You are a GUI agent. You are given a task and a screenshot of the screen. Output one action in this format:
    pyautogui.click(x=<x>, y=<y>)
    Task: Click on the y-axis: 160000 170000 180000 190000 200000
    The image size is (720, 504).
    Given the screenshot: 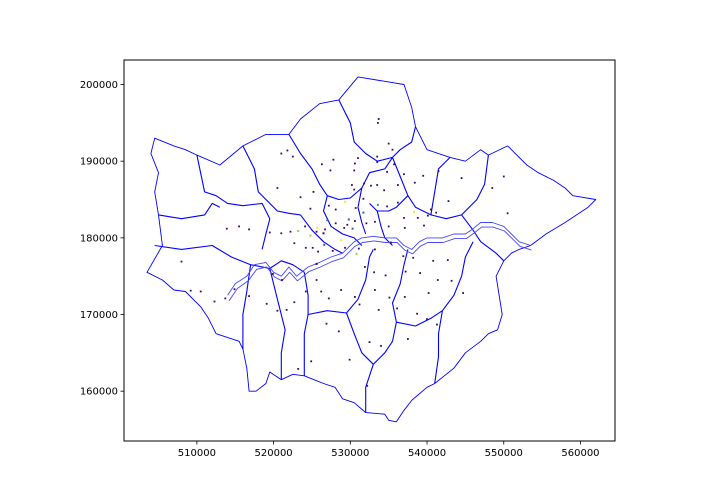 What is the action you would take?
    pyautogui.click(x=102, y=239)
    